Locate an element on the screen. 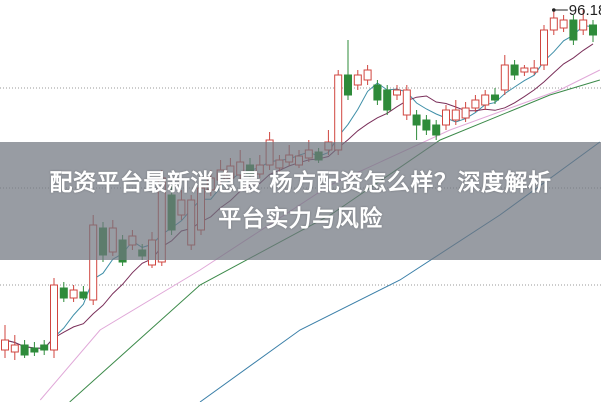  max-price-label: 96.18 is located at coordinates (585, 10).